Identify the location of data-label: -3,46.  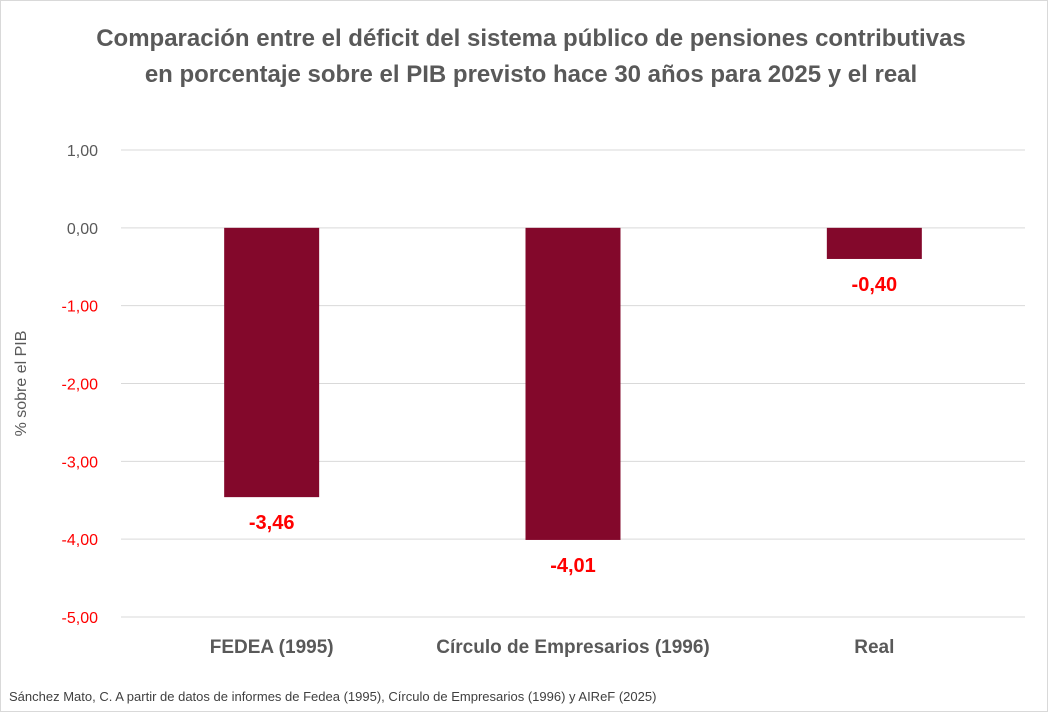
(272, 523).